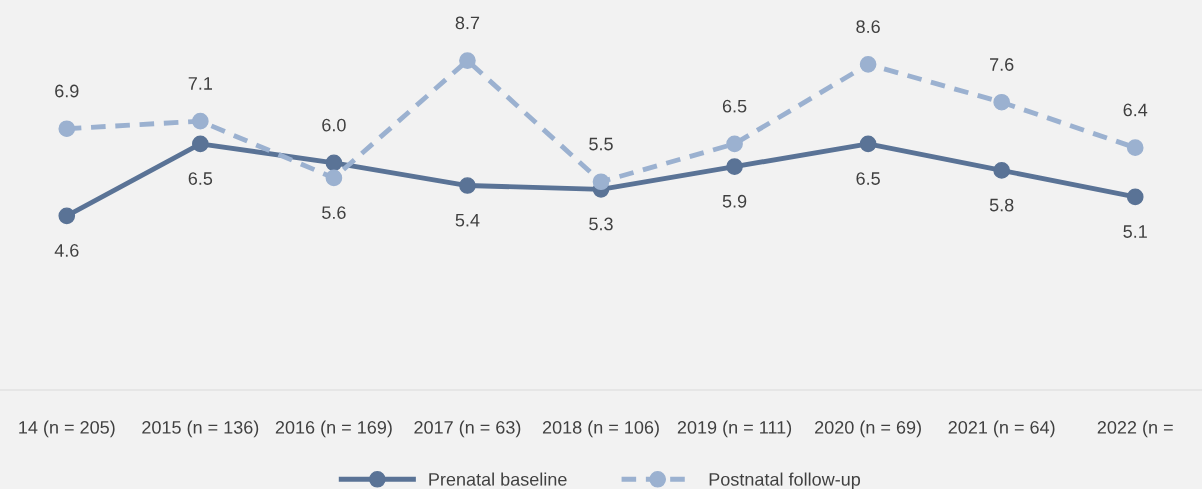 The height and width of the screenshot is (489, 1202). Describe the element at coordinates (200, 83) in the screenshot. I see `data-label: 7.1` at that location.